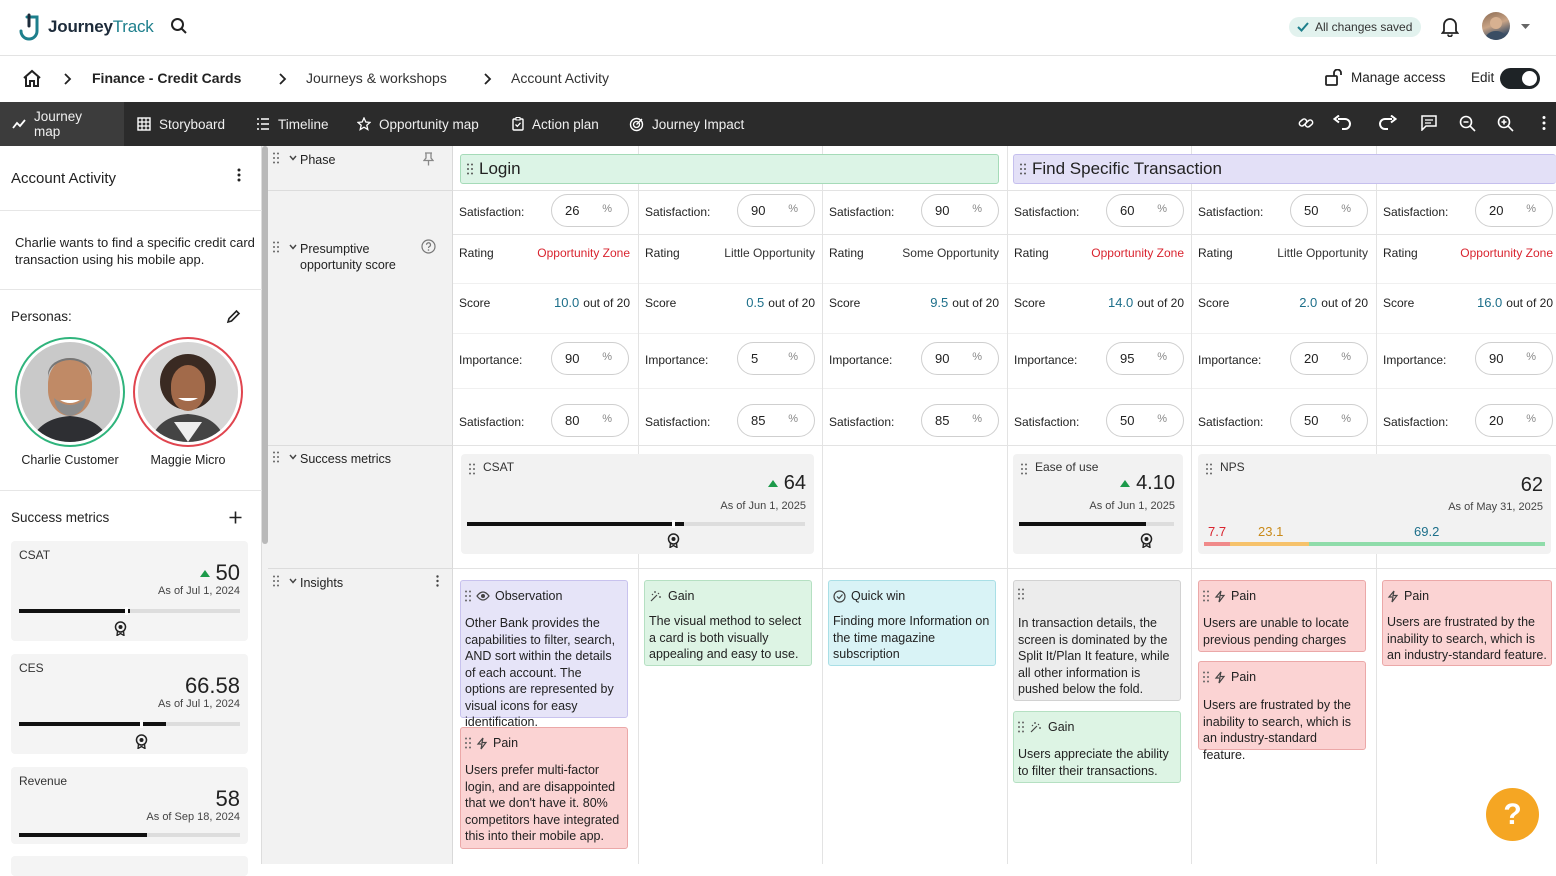 This screenshot has width=1556, height=876. Describe the element at coordinates (1145, 210) in the screenshot. I see `satisfaction-input: 60%` at that location.